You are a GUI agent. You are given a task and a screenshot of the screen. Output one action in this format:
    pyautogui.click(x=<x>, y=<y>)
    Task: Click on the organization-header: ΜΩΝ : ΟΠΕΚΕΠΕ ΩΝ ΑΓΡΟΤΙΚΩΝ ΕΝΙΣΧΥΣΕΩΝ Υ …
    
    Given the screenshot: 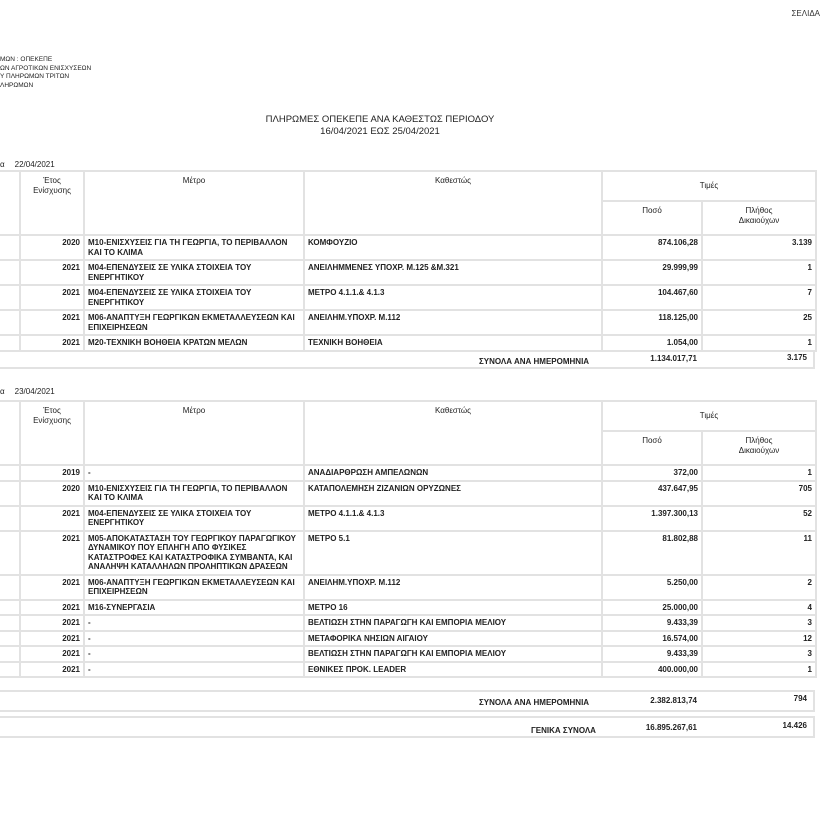 What is the action you would take?
    pyautogui.click(x=45, y=73)
    